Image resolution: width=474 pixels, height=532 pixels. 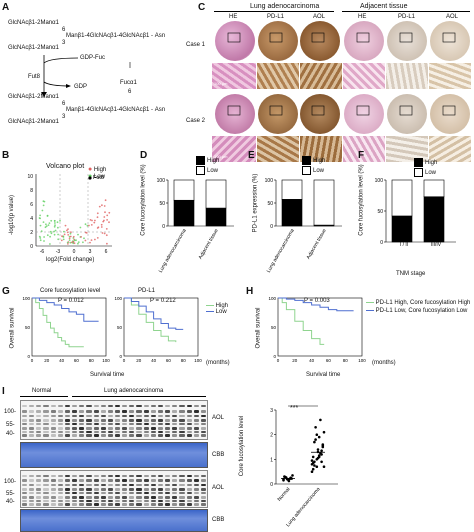 I want to click on volcano-ytick: 4, so click(x=31, y=219).